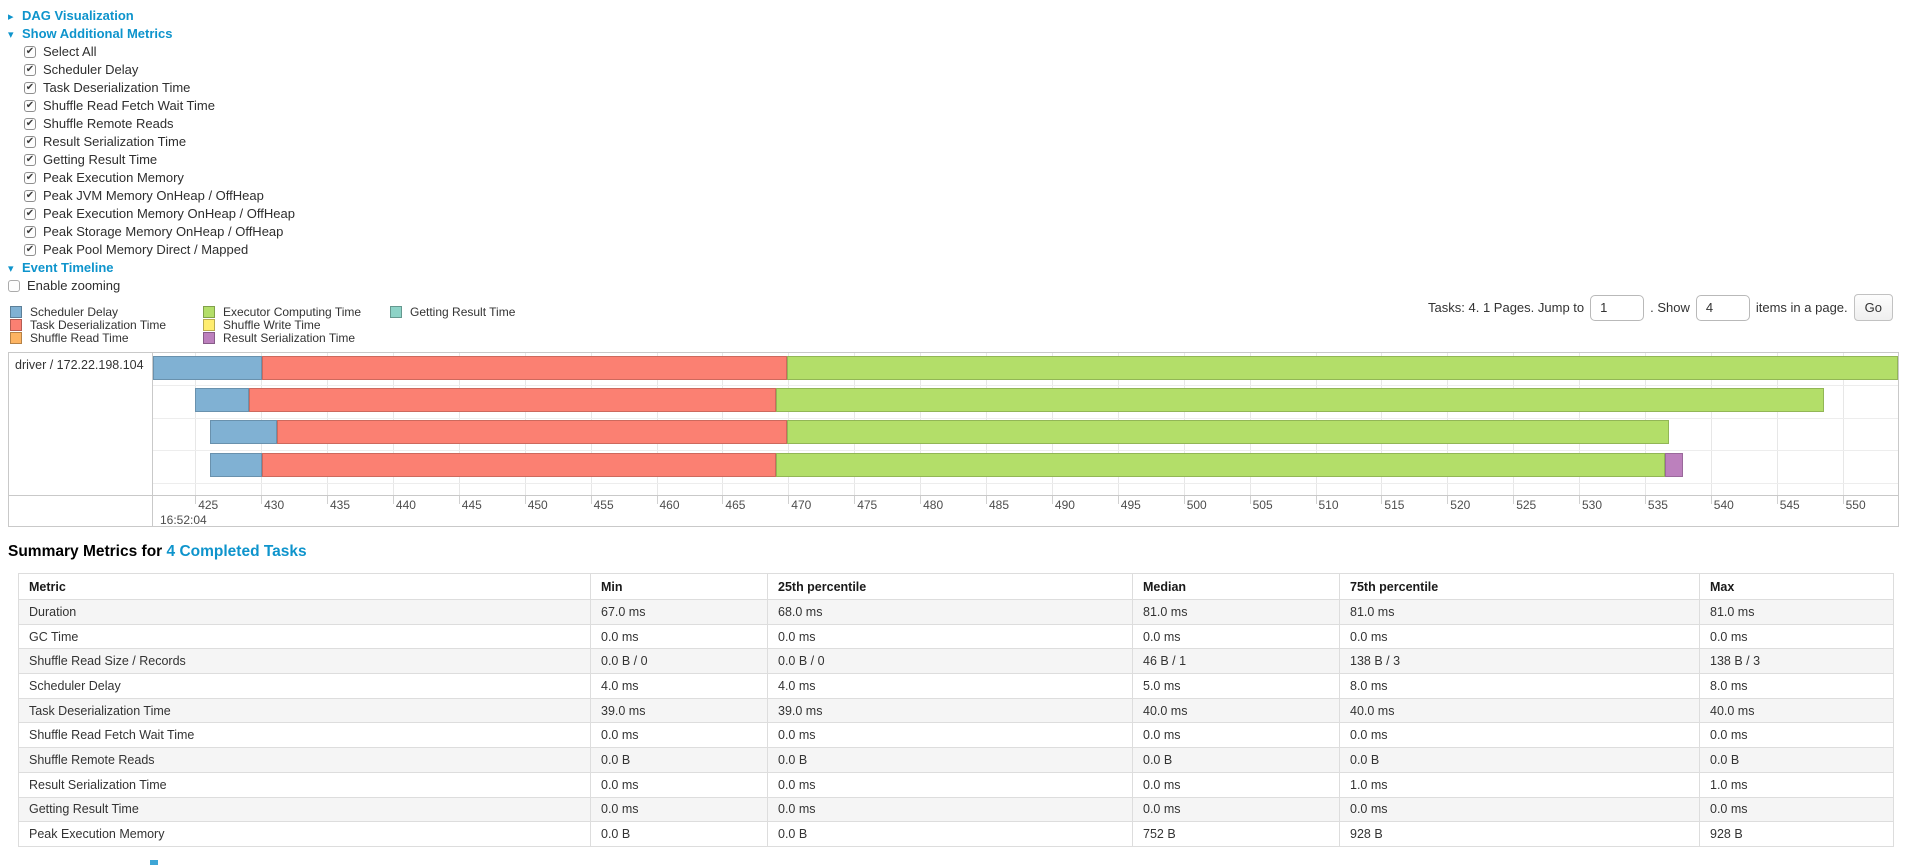 The width and height of the screenshot is (1907, 865). Describe the element at coordinates (30, 196) in the screenshot. I see `metric-peak-jvm-memory-onheap-offheap-checkbox: ✔` at that location.